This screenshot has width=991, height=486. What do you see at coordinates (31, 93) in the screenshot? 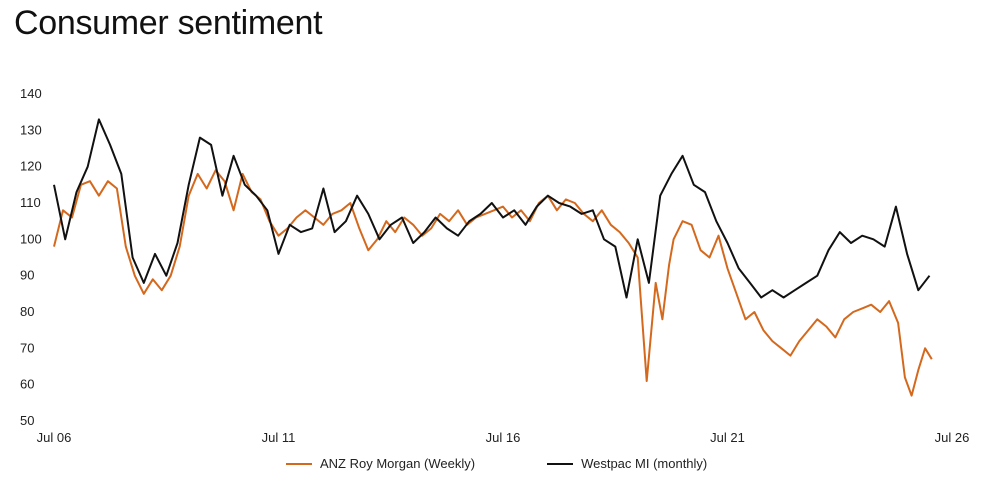
I see `y-tick-label: 140` at bounding box center [31, 93].